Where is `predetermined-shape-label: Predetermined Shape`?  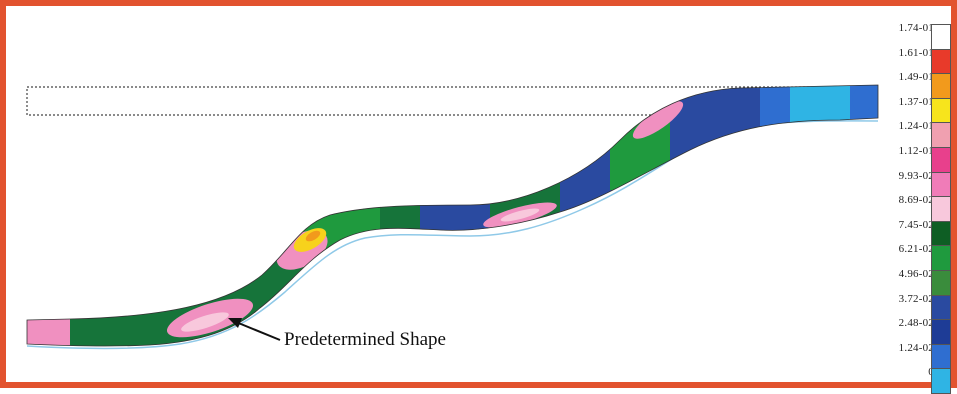 predetermined-shape-label: Predetermined Shape is located at coordinates (365, 340).